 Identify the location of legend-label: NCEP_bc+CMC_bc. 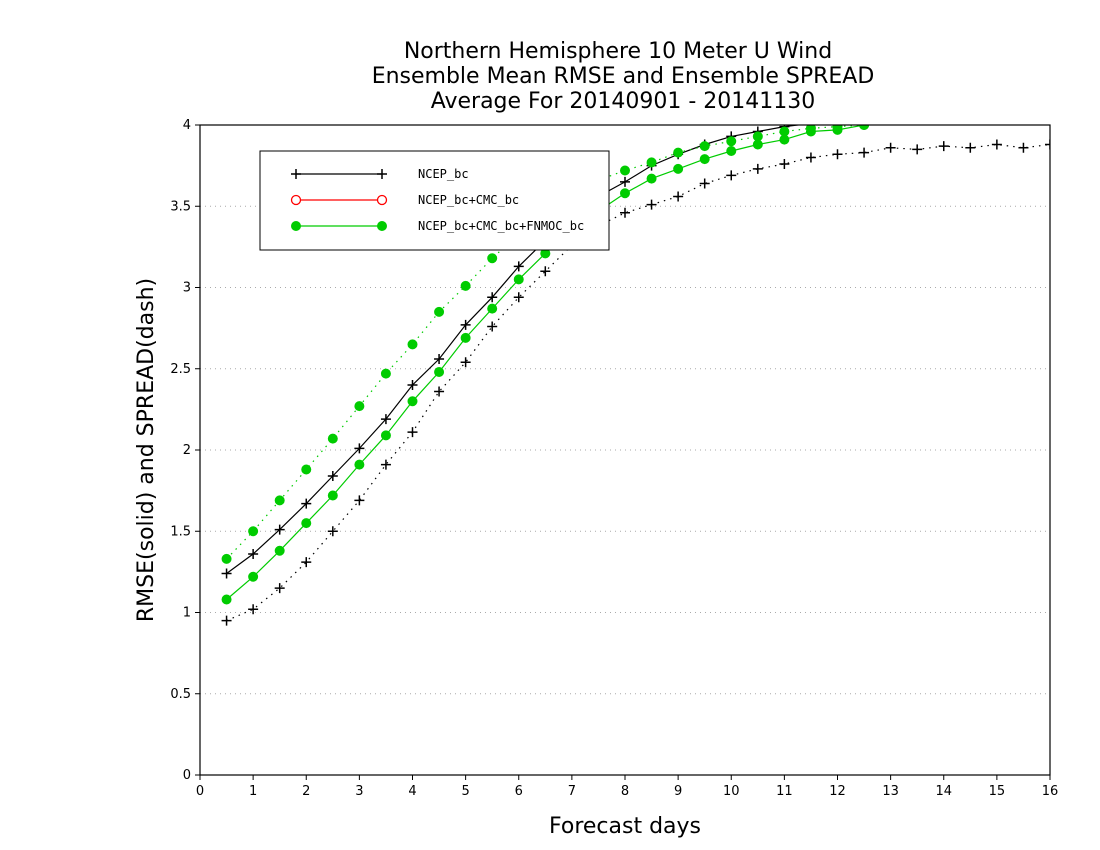
(468, 200).